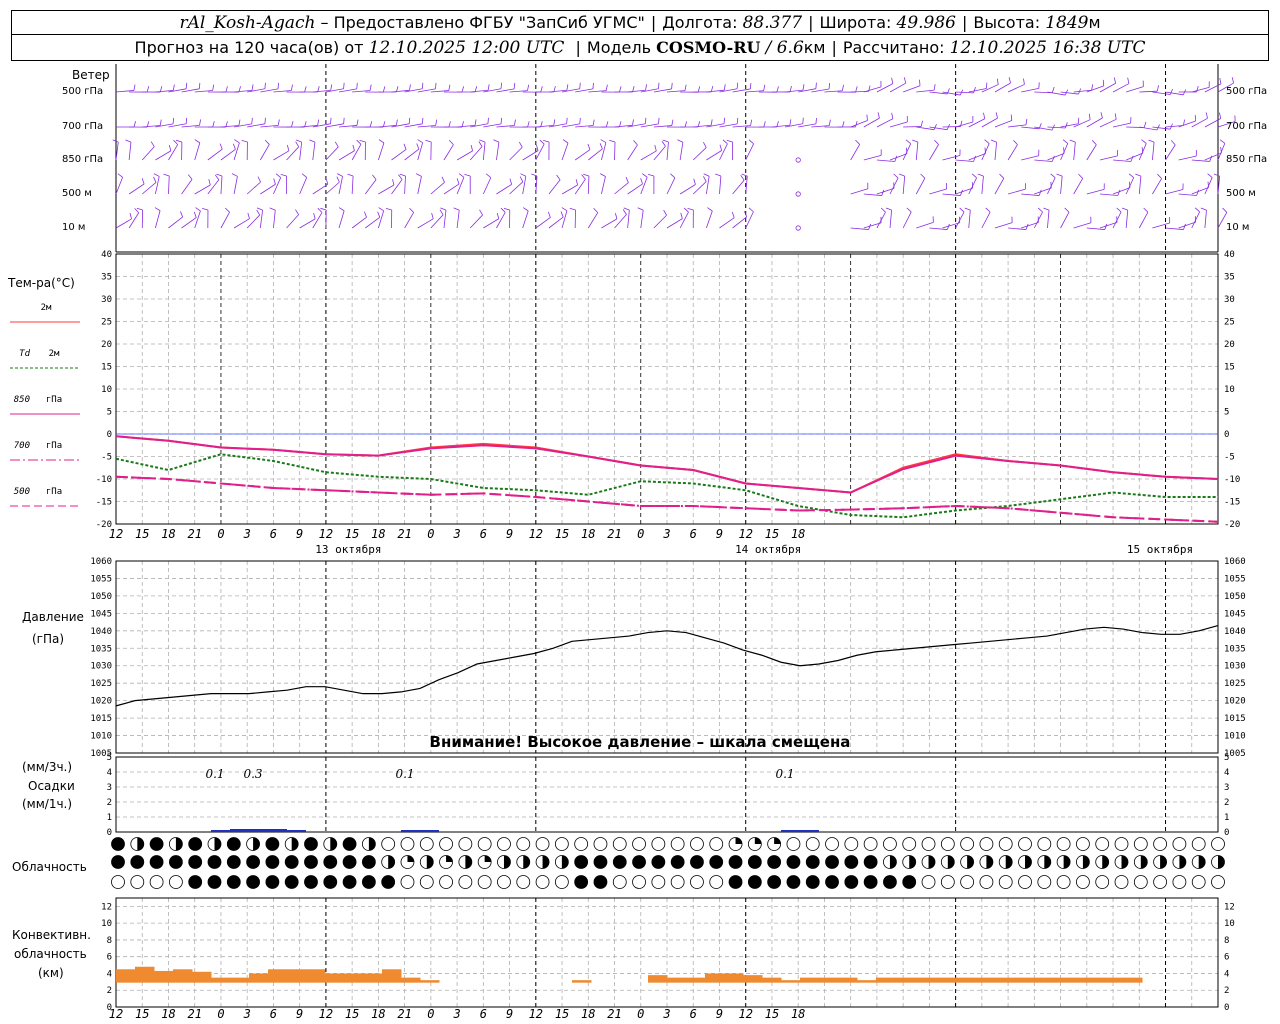 The width and height of the screenshot is (1280, 1024). I want to click on time-tick: 21, so click(404, 534).